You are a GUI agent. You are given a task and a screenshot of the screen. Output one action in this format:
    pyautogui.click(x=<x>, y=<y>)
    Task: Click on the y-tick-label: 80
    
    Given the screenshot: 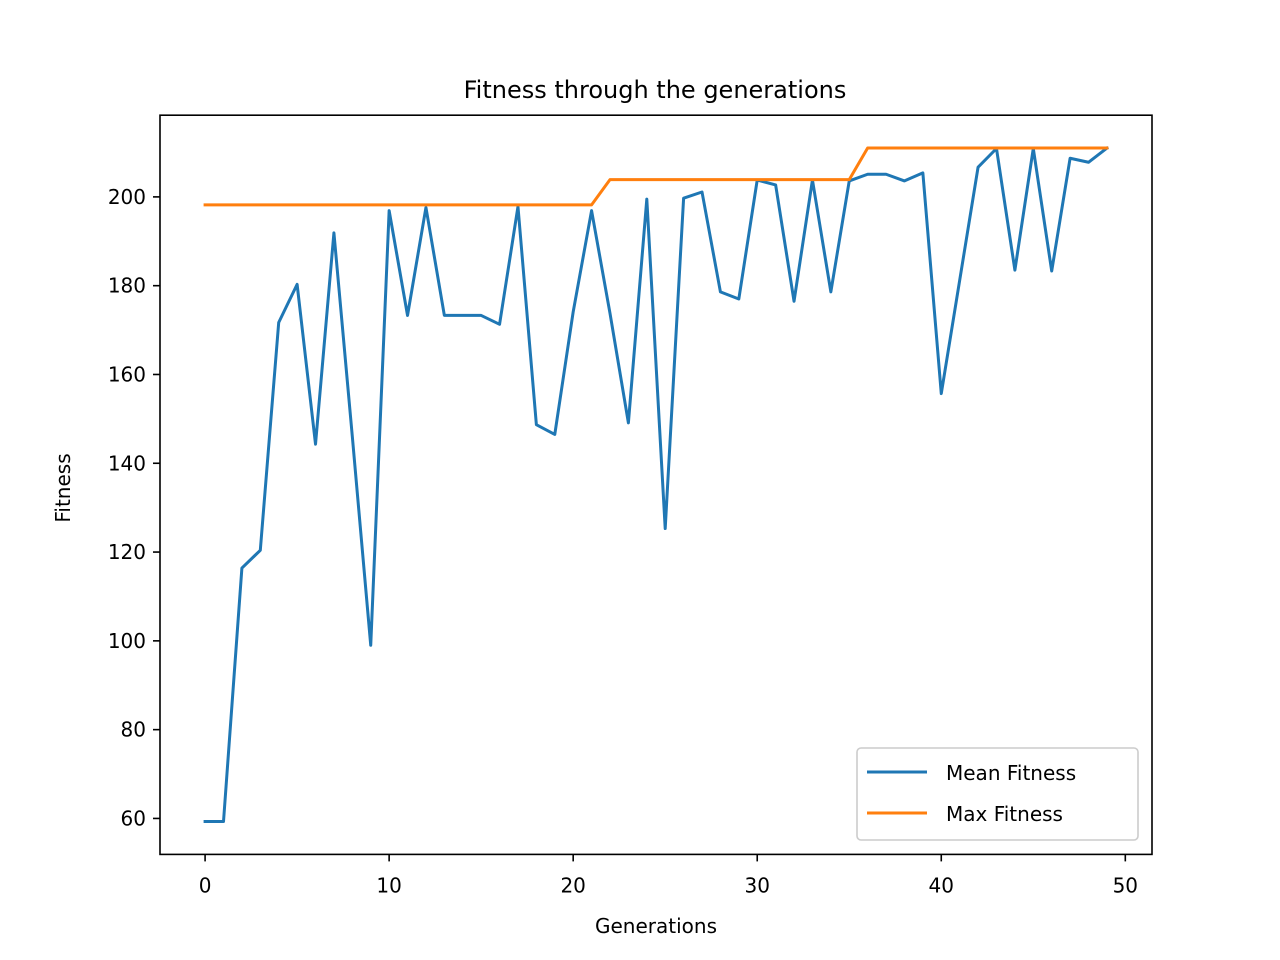 What is the action you would take?
    pyautogui.click(x=133, y=730)
    